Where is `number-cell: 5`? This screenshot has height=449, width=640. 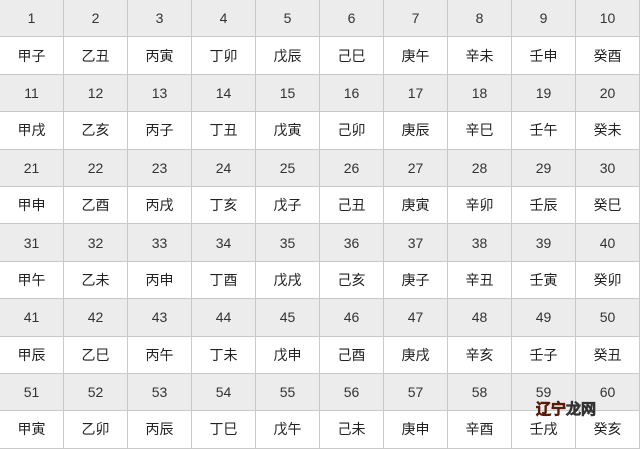 number-cell: 5 is located at coordinates (287, 19).